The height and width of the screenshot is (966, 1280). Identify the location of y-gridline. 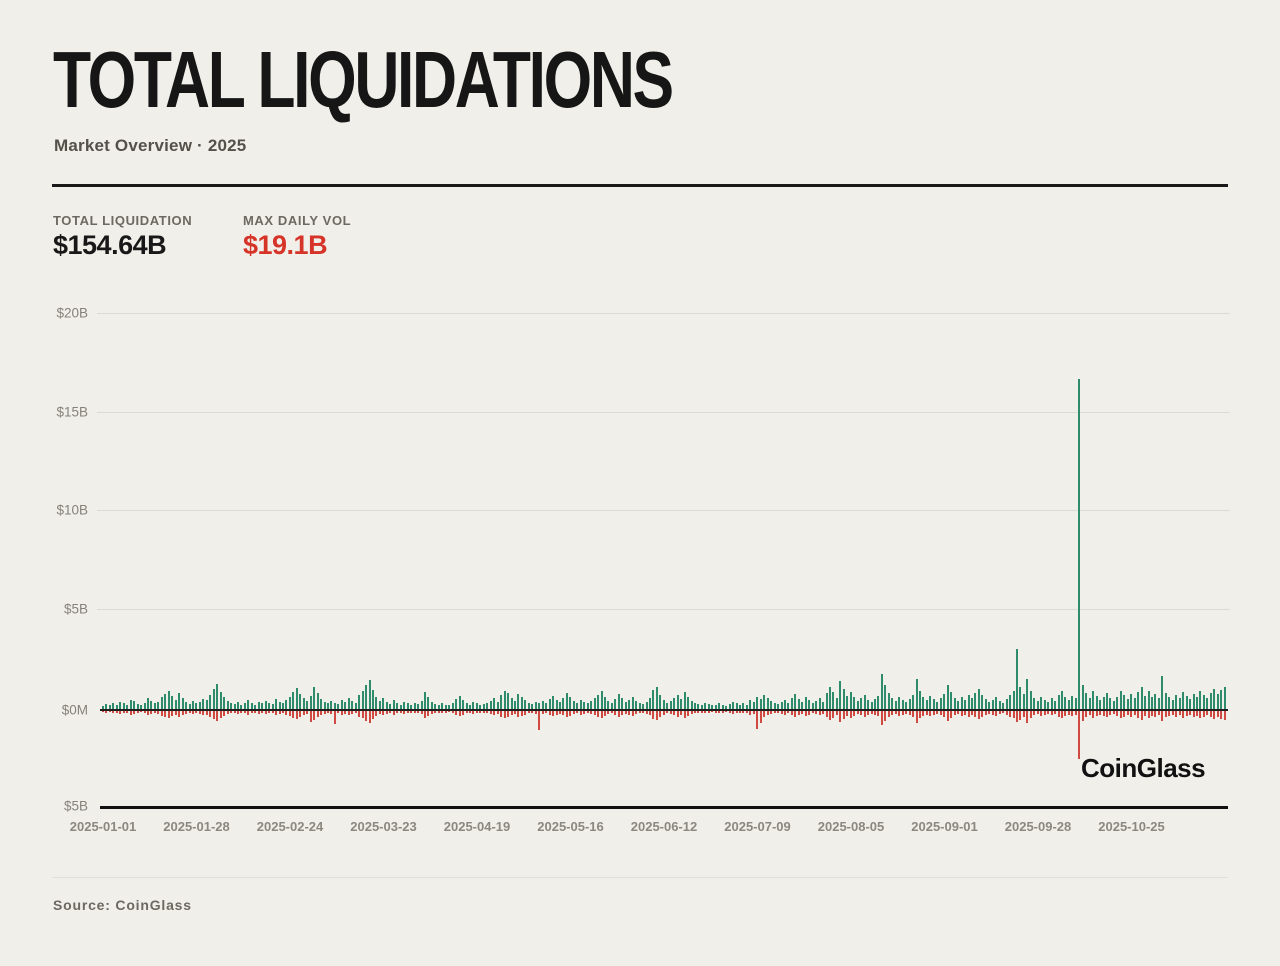
(663, 510).